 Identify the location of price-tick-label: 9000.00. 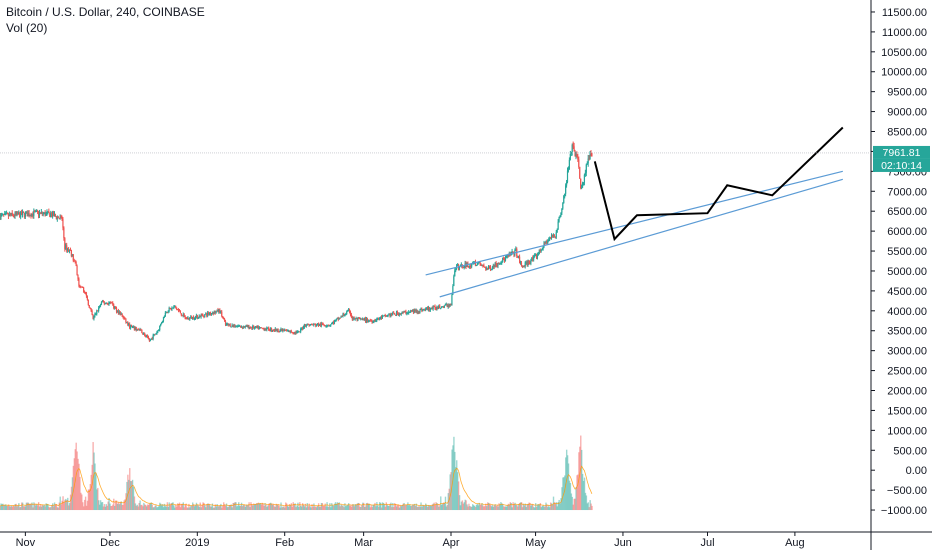
(907, 113).